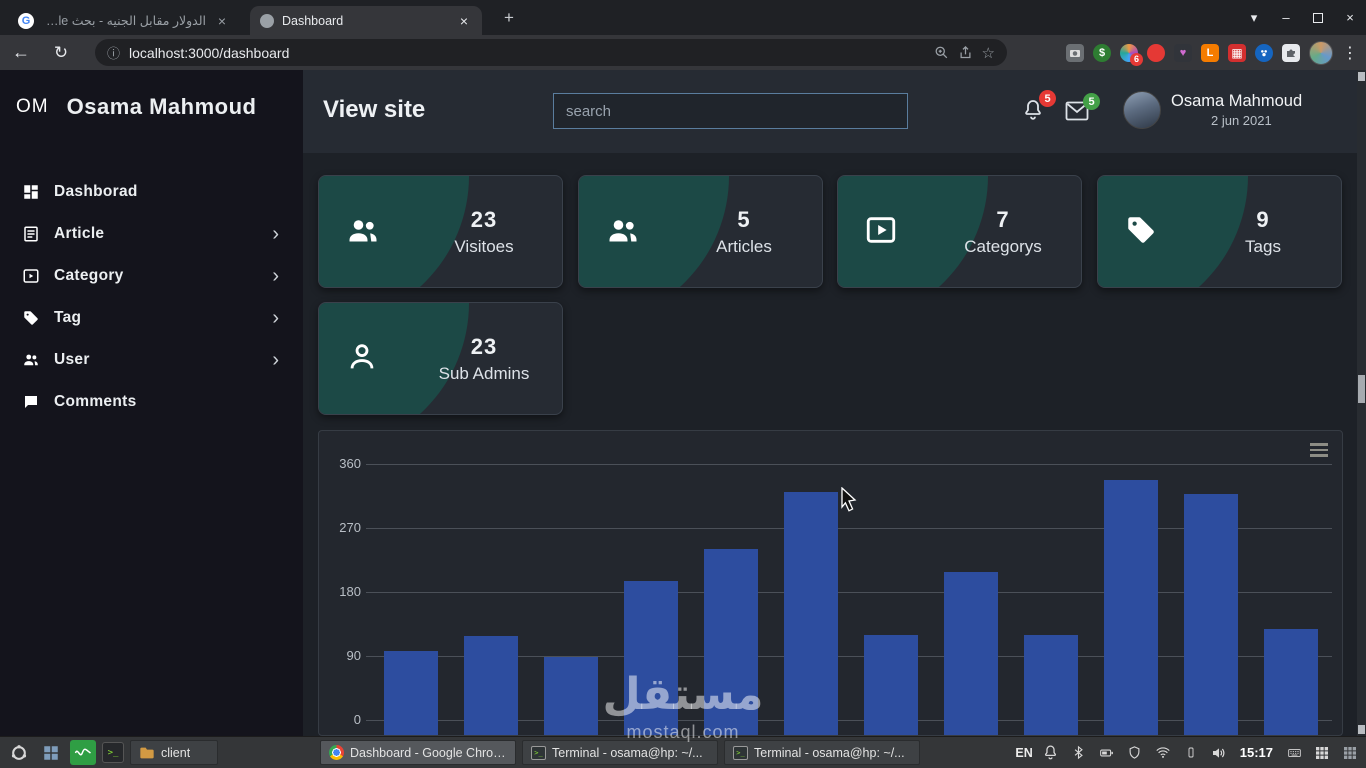  Describe the element at coordinates (1322, 753) in the screenshot. I see `app-grid-icon` at that location.